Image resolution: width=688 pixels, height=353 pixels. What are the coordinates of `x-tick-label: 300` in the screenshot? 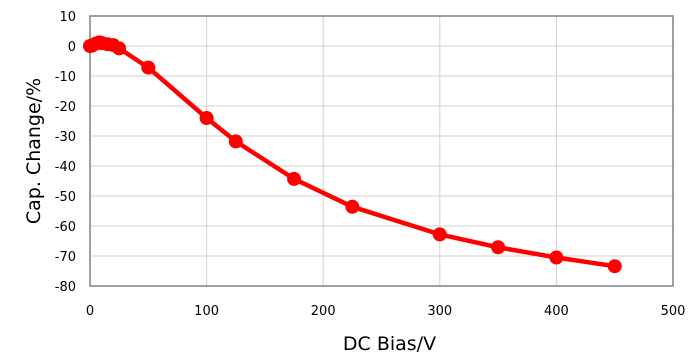 It's located at (439, 311).